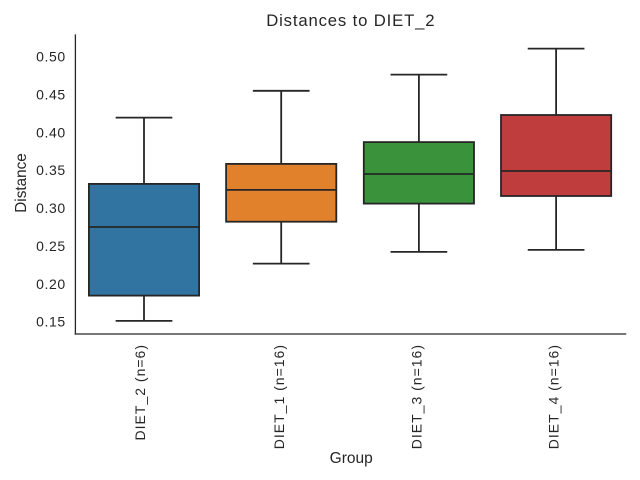 The image size is (640, 480). I want to click on svg-text: 0.35, so click(51, 170).